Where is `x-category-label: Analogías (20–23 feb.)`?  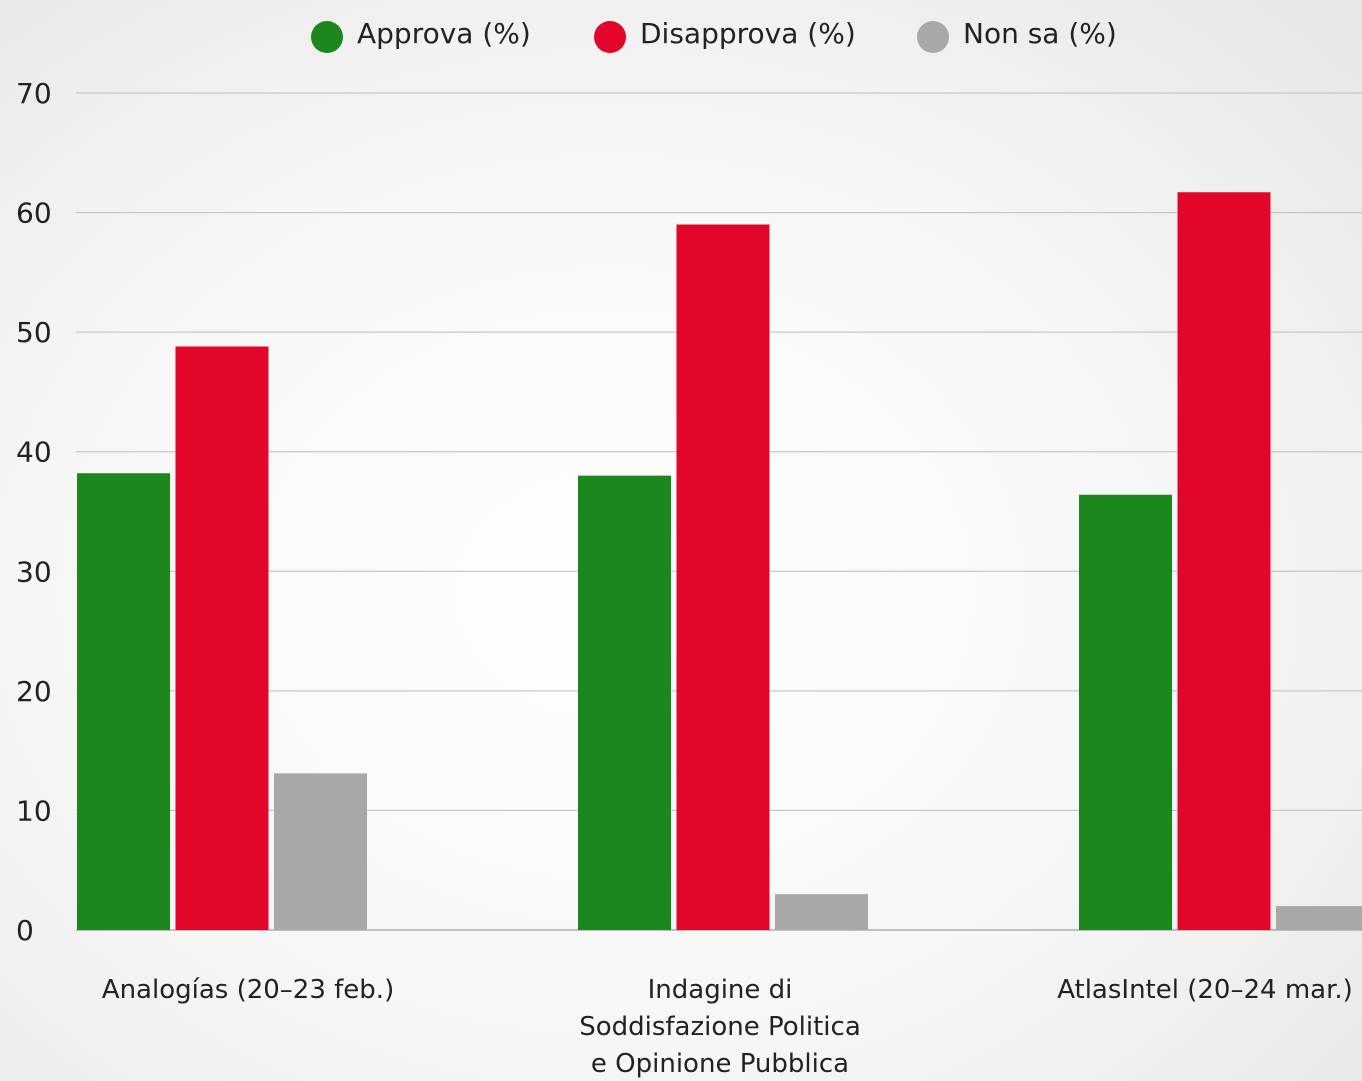
x-category-label: Analogías (20–23 feb.) is located at coordinates (248, 990).